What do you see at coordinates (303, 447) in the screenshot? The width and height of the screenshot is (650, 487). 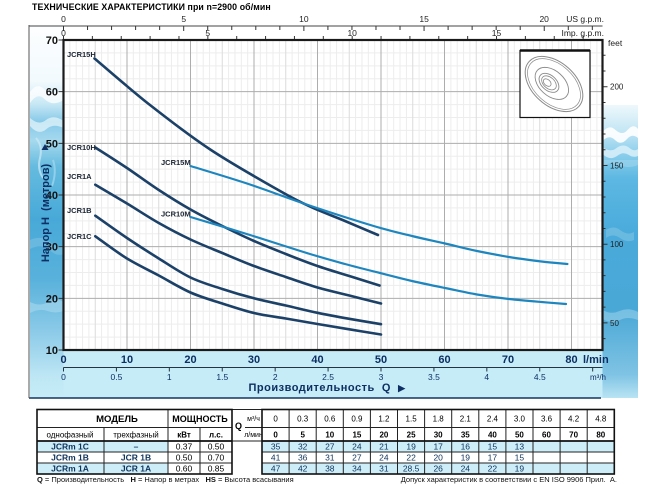 I see `svg-text: 32` at bounding box center [303, 447].